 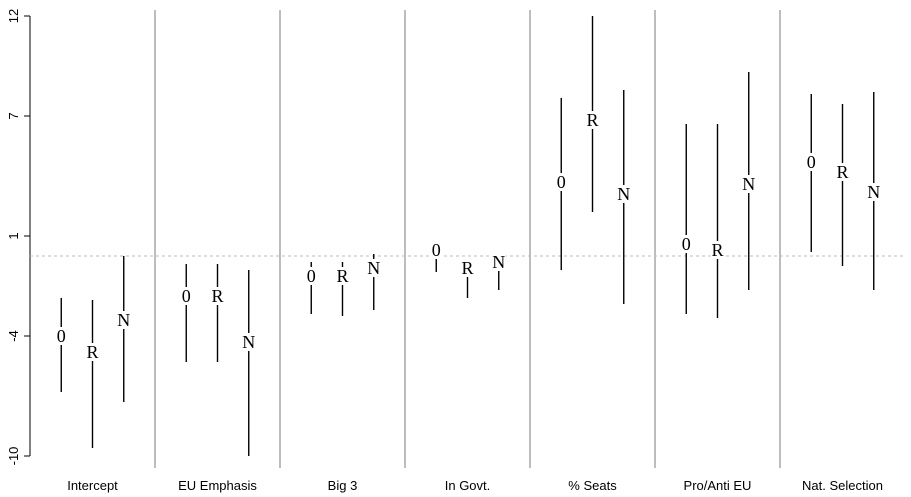 What do you see at coordinates (468, 485) in the screenshot?
I see `category-label: In Govt.` at bounding box center [468, 485].